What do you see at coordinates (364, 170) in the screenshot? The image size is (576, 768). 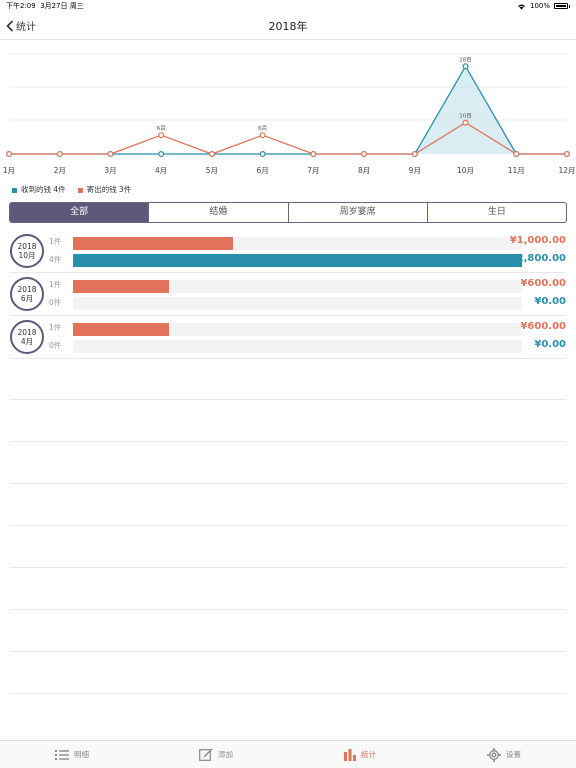 I see `x-tick-label: 8月` at bounding box center [364, 170].